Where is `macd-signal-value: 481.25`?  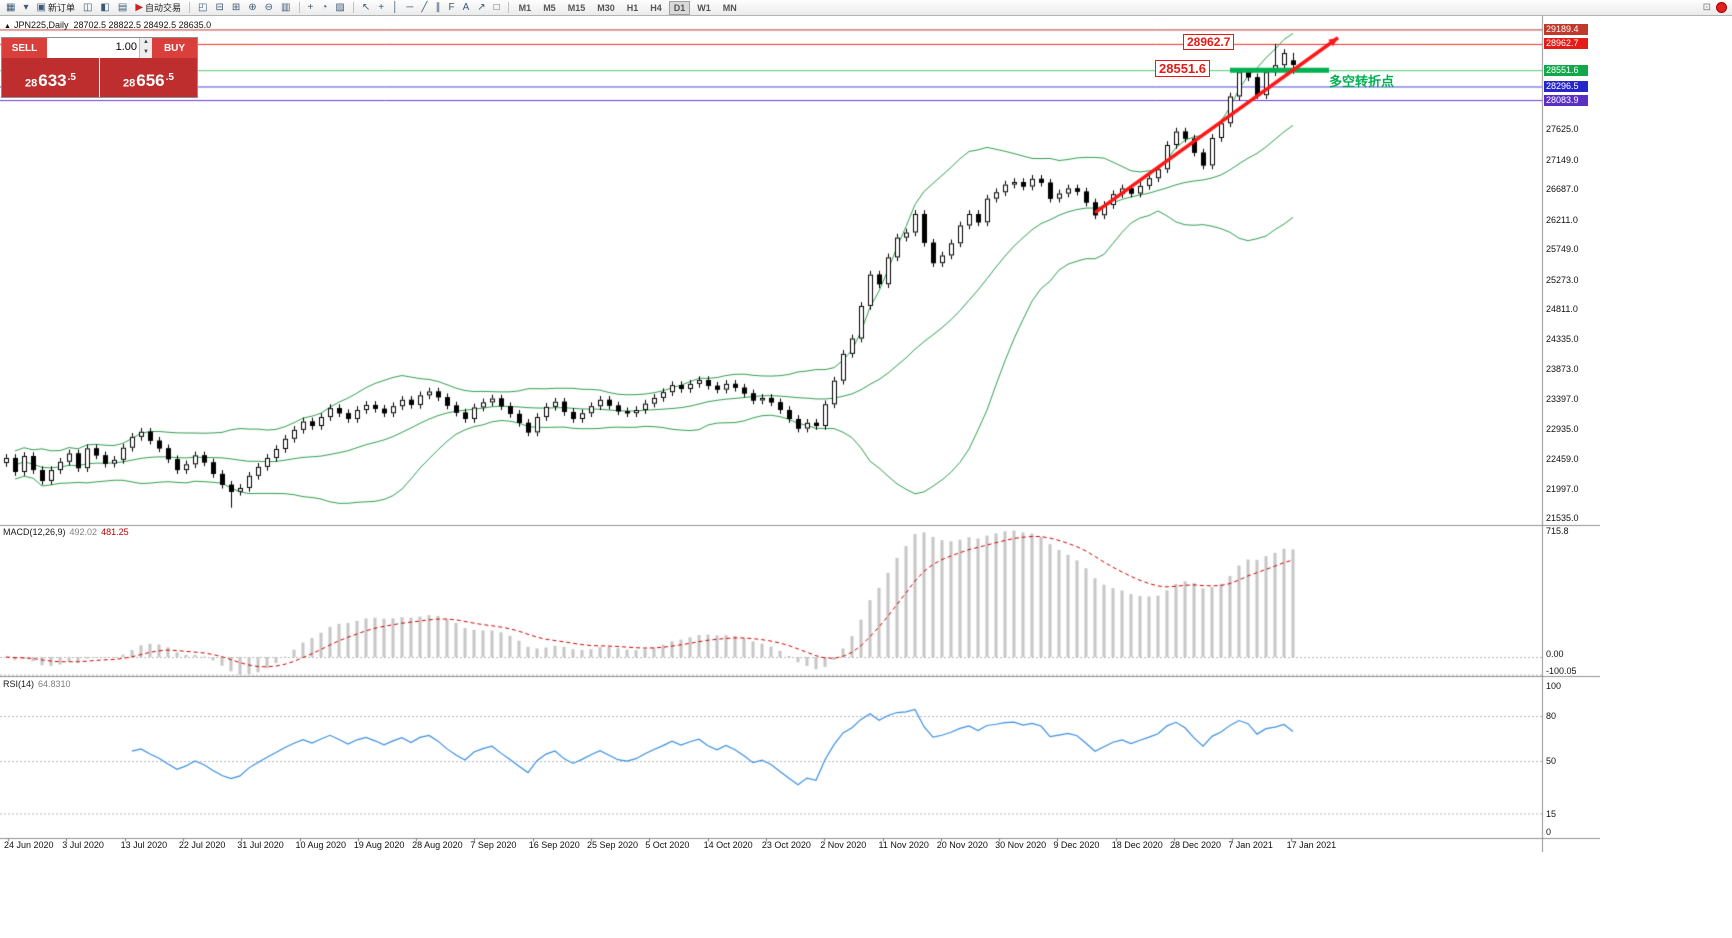 macd-signal-value: 481.25 is located at coordinates (115, 532).